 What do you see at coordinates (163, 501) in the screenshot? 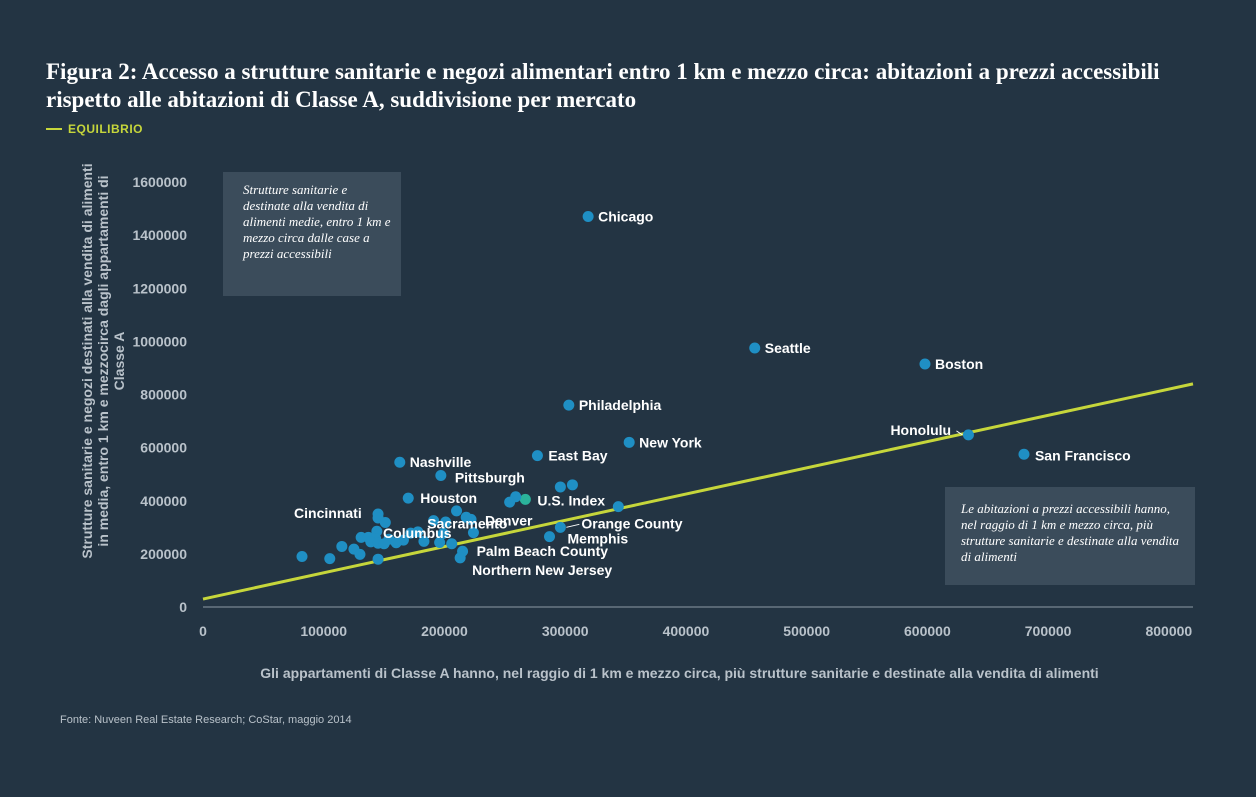
I see `y-tick-label: 400000` at bounding box center [163, 501].